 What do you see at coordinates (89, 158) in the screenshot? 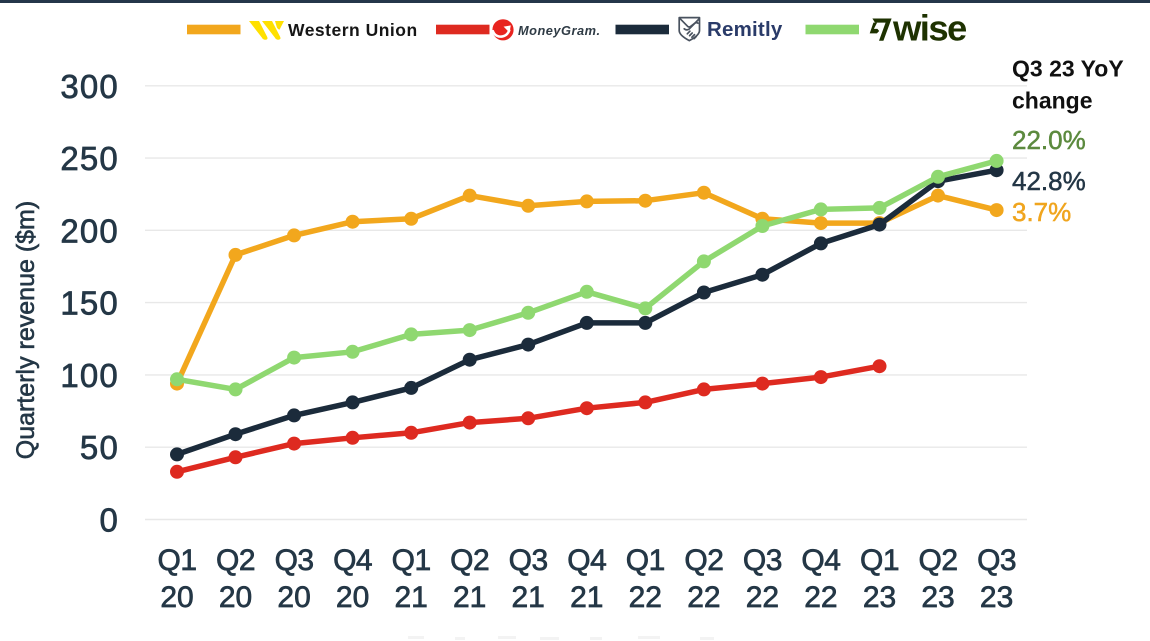
I see `svg-text: 250` at bounding box center [89, 158].